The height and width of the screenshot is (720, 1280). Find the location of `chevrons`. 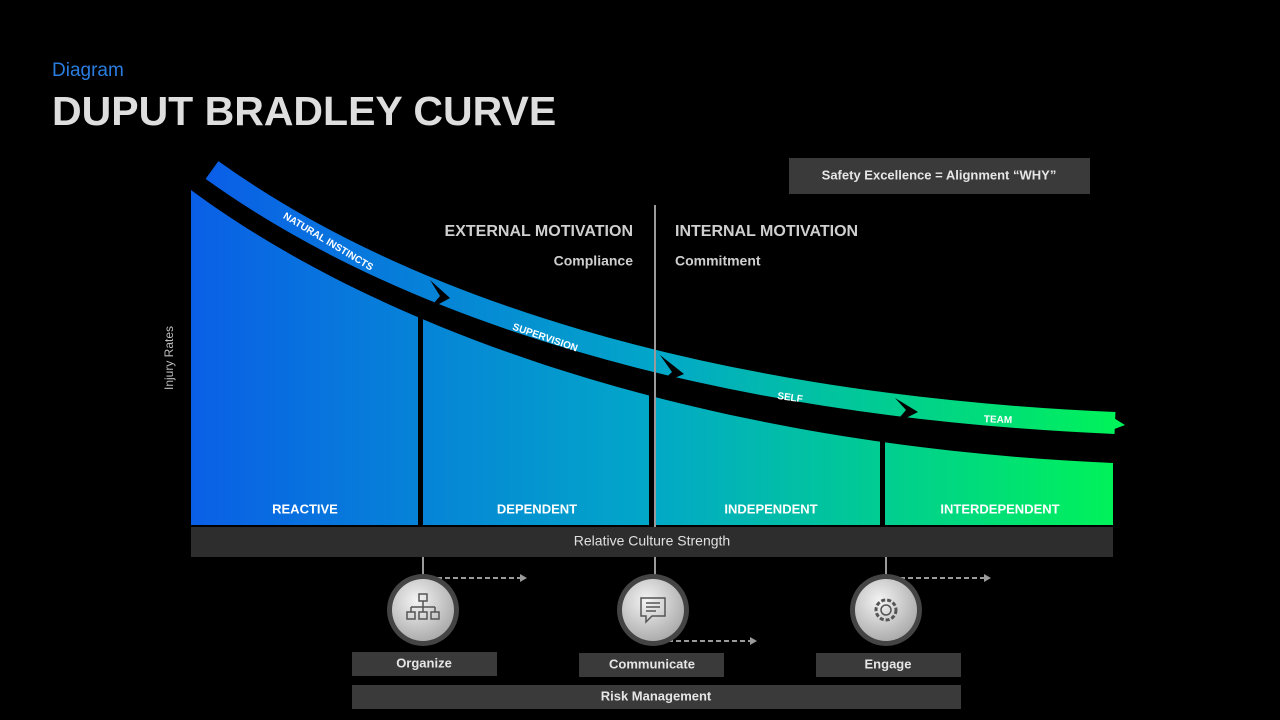

chevrons is located at coordinates (673, 352).